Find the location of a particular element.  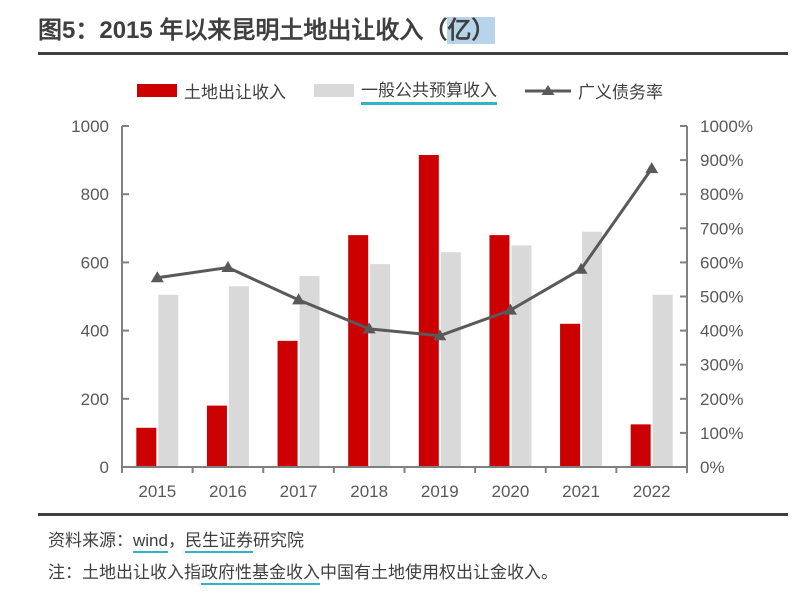

chart-legend: 土地出让收入 一般公共预算收入 广义债务率 is located at coordinates (400, 90).